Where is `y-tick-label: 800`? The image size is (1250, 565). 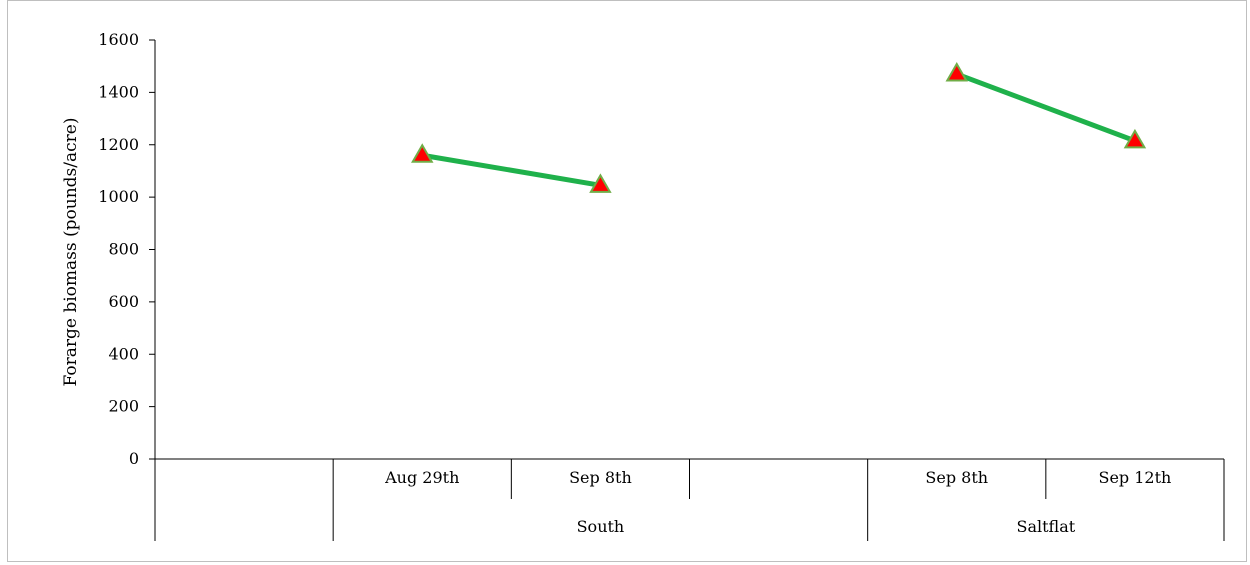 y-tick-label: 800 is located at coordinates (123, 249).